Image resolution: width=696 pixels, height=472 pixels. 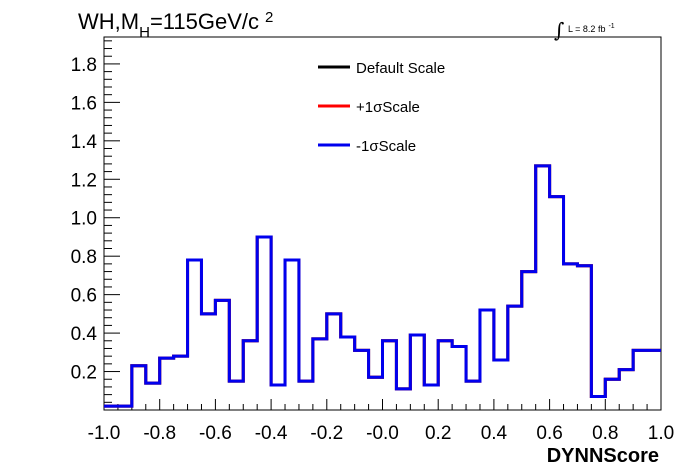 What do you see at coordinates (84, 334) in the screenshot?
I see `y-tick-label: 0.4` at bounding box center [84, 334].